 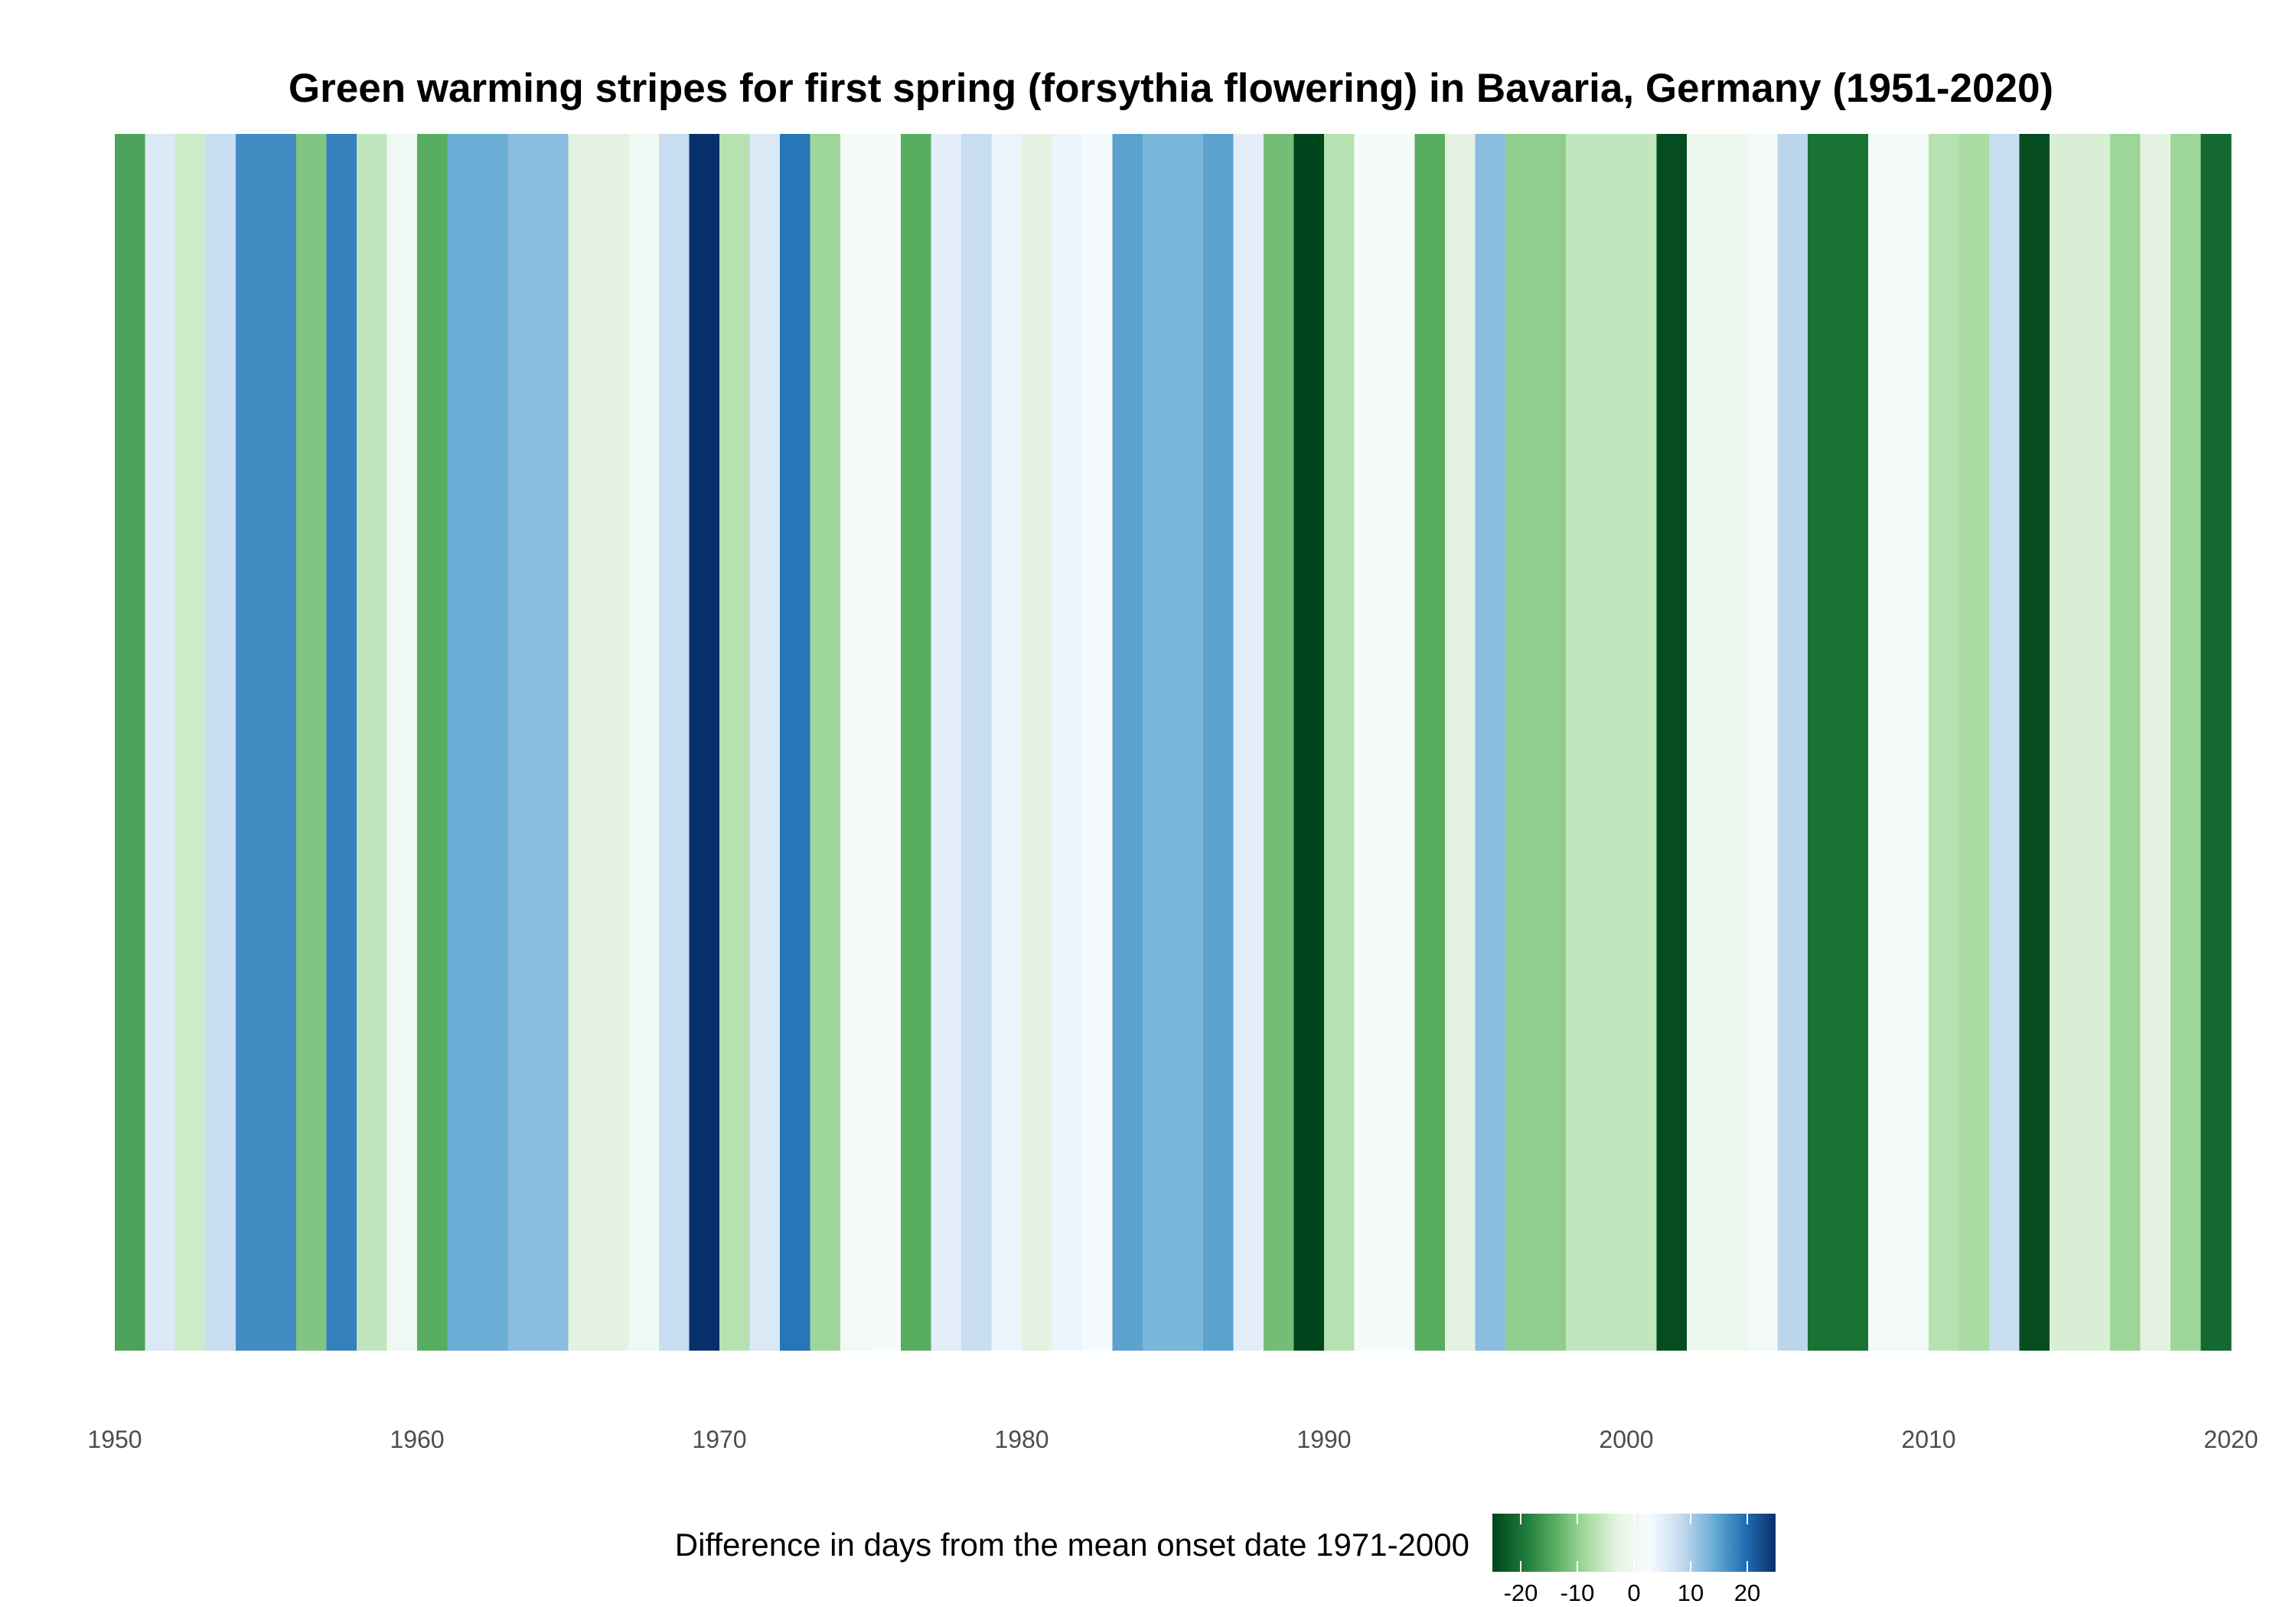 I want to click on stripe-1953, so click(x=191, y=742).